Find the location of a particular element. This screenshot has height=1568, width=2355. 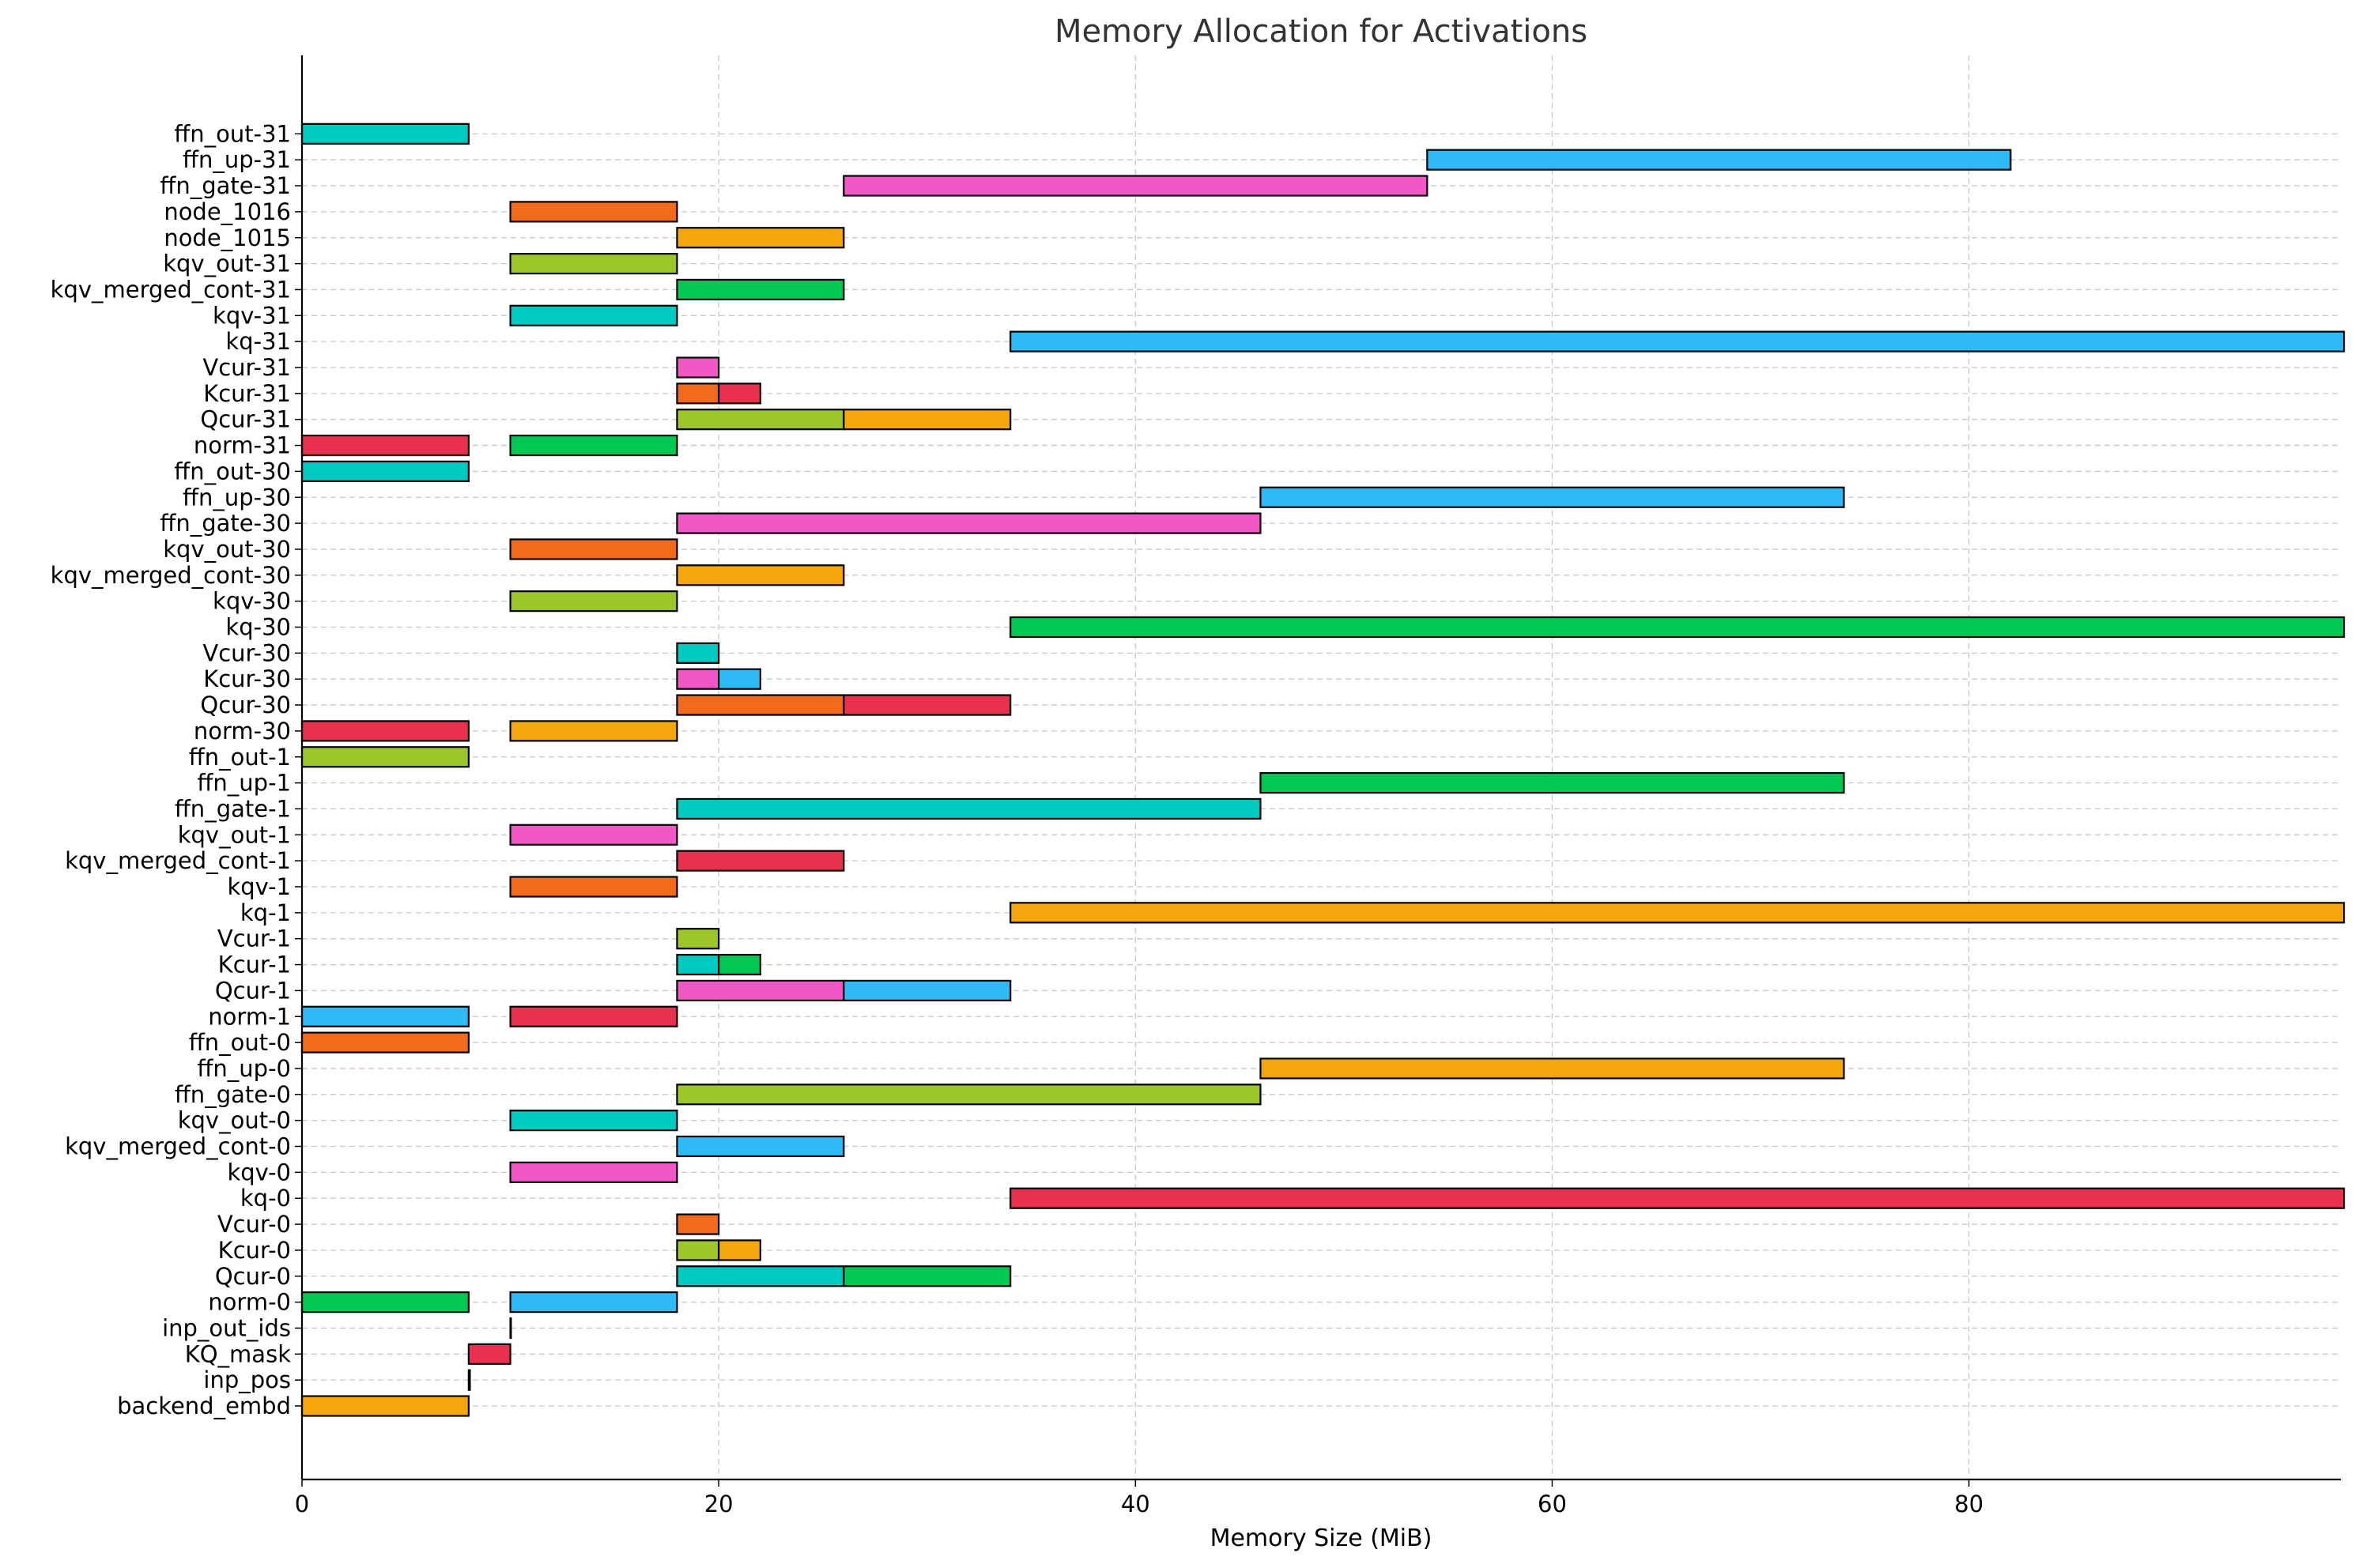

y-category-label: kqv-0 is located at coordinates (259, 1172).